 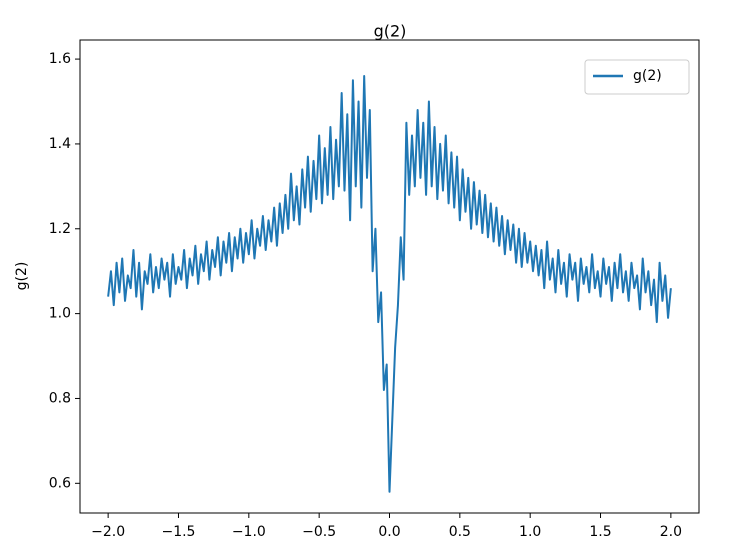 I want to click on y-tick-label: 1.6, so click(x=60, y=59).